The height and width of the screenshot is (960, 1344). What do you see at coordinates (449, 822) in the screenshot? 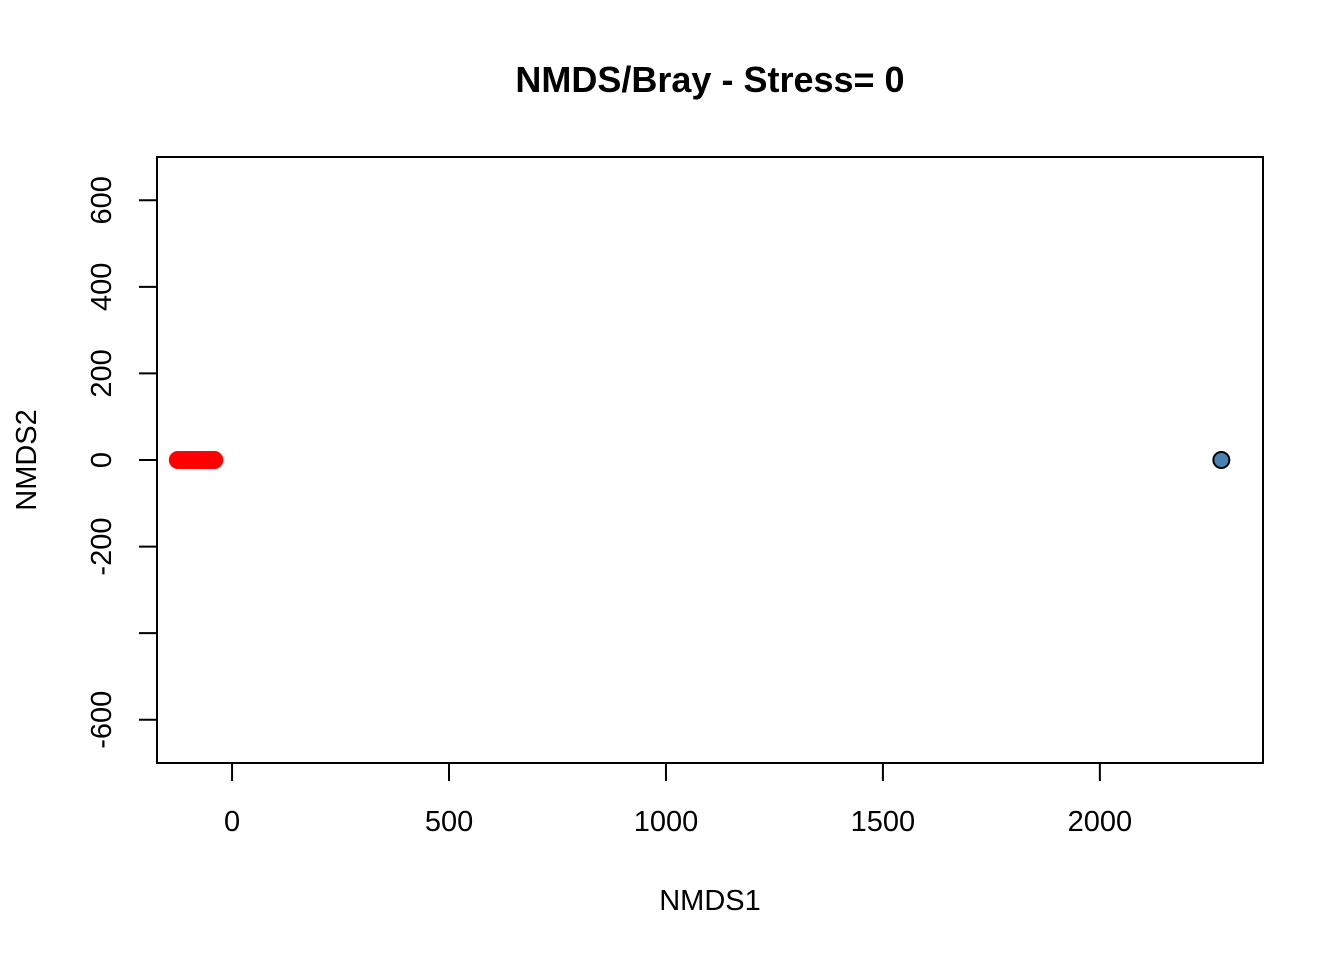
I see `x-tick-label: 500` at bounding box center [449, 822].